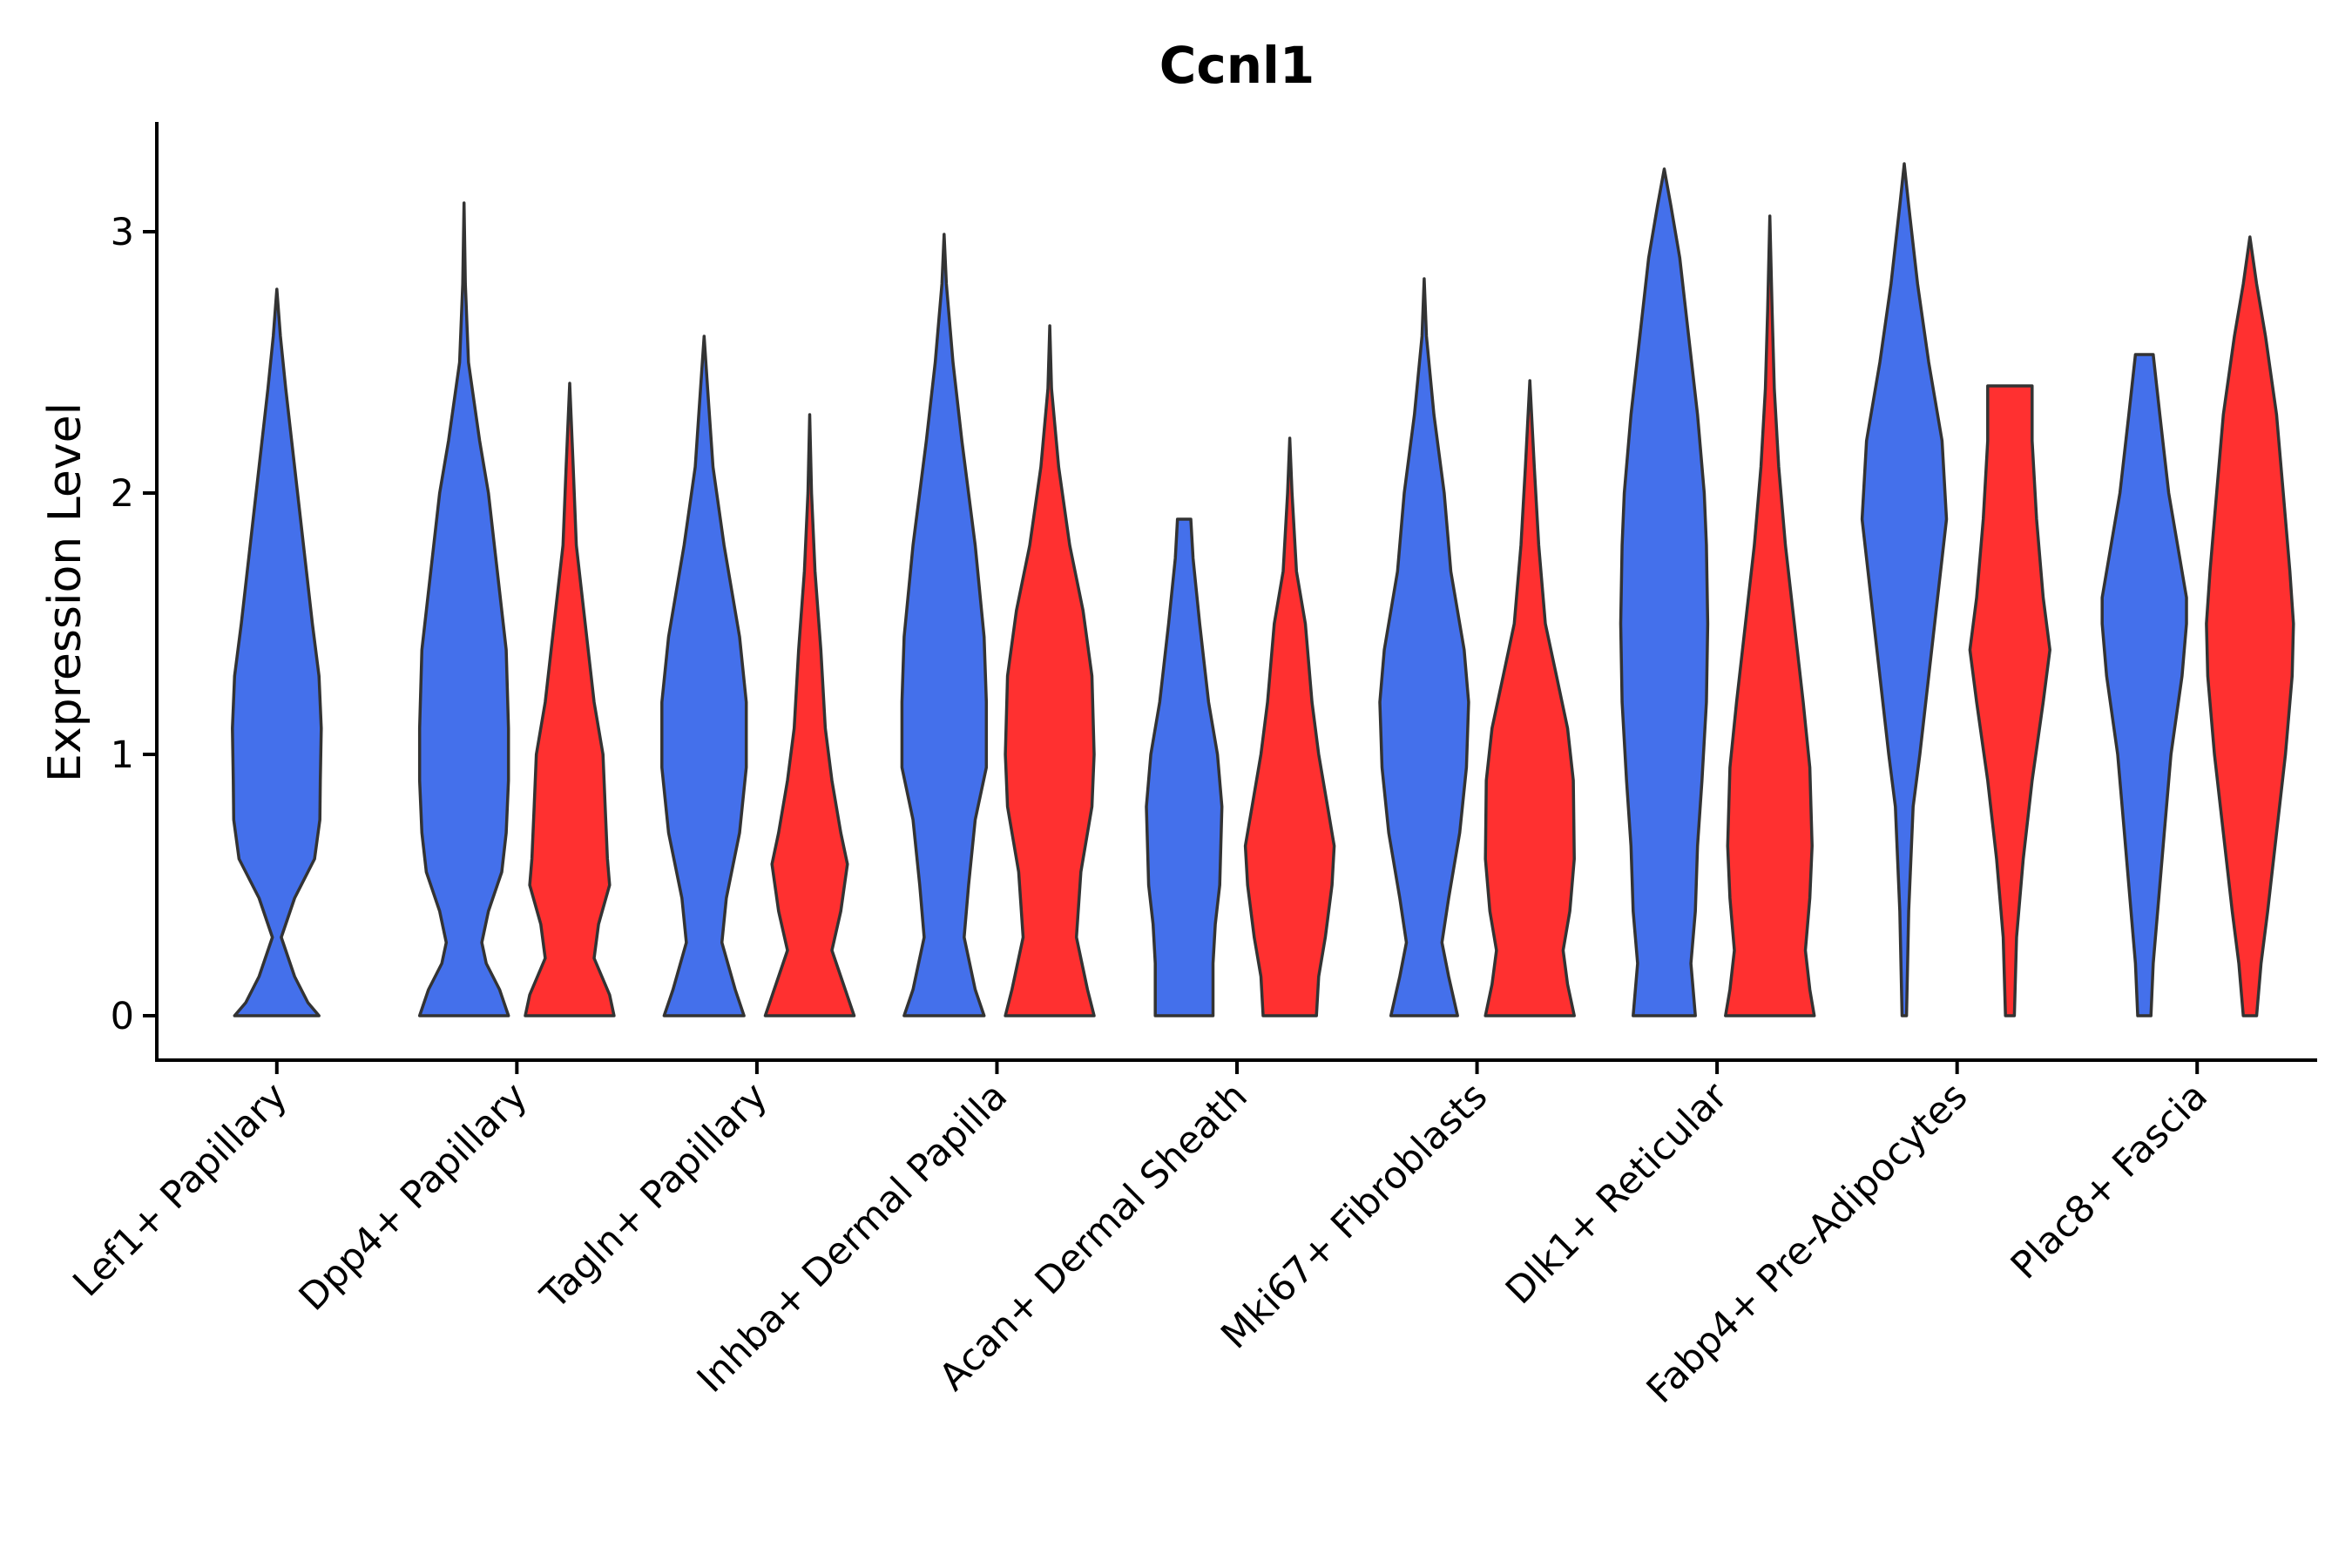 This screenshot has width=2352, height=1568. Describe the element at coordinates (122, 233) in the screenshot. I see `y-tick-label: 3` at that location.